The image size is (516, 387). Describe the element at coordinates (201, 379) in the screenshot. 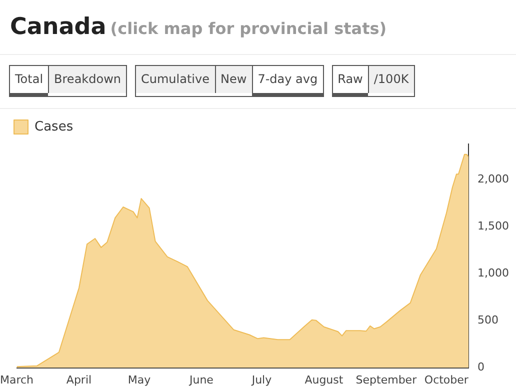

I see `x-tick-label: June` at that location.